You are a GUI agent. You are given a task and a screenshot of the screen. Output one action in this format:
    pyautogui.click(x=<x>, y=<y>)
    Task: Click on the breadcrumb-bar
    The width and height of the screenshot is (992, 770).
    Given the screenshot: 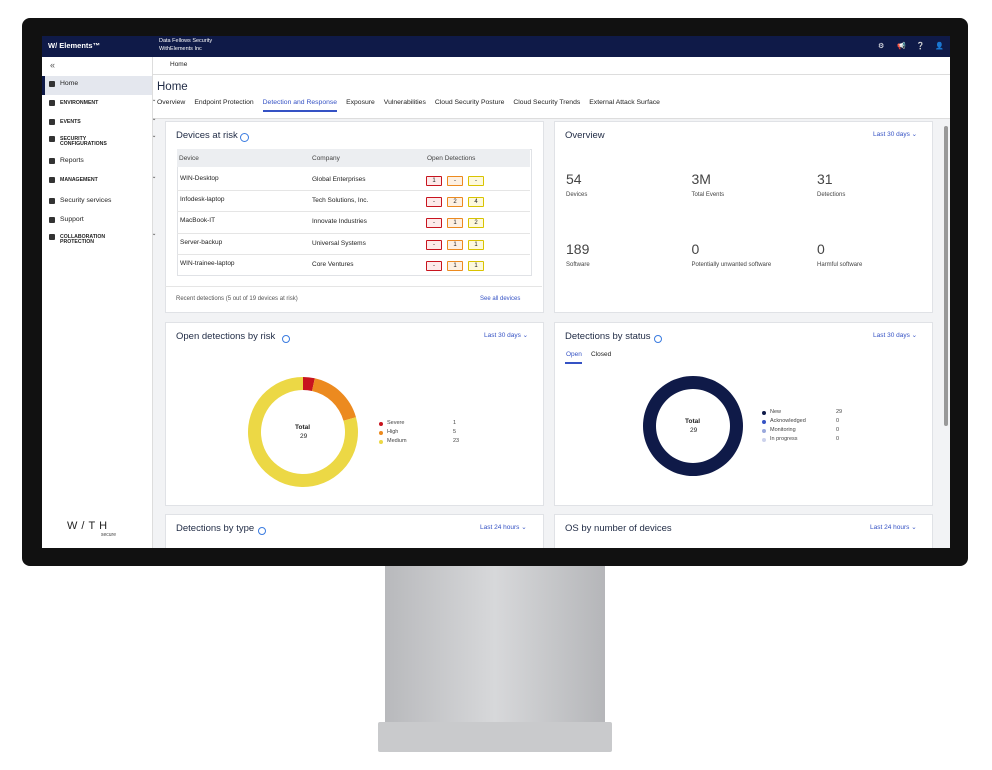 What is the action you would take?
    pyautogui.click(x=551, y=66)
    